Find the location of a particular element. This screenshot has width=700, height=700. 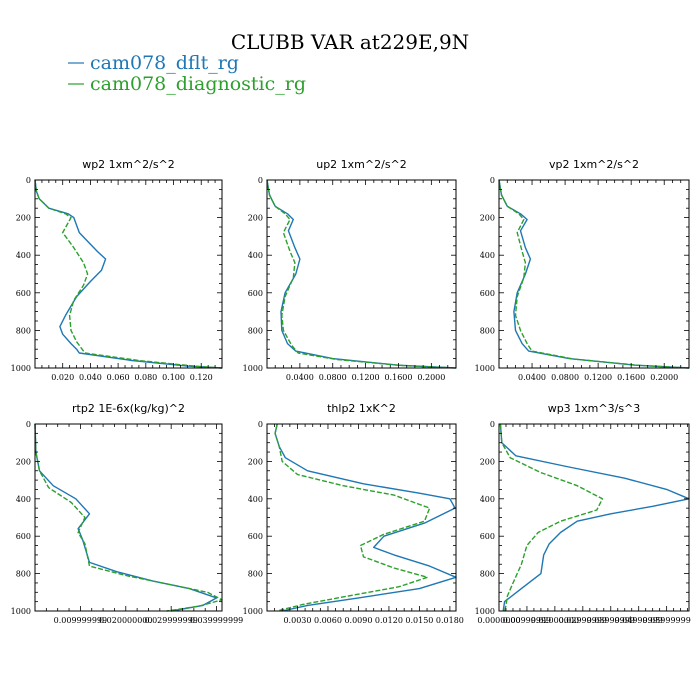

x-tick-label: 0.020 is located at coordinates (62, 377).